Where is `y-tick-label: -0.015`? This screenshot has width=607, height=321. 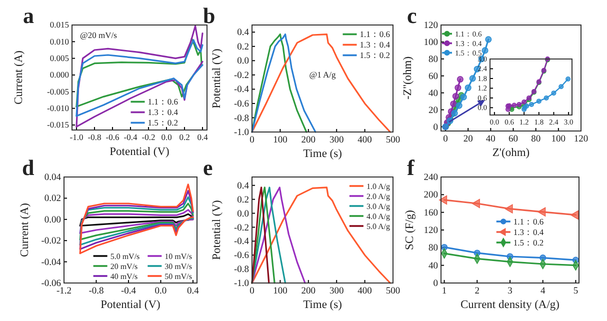
y-tick-label: -0.015 is located at coordinates (58, 125).